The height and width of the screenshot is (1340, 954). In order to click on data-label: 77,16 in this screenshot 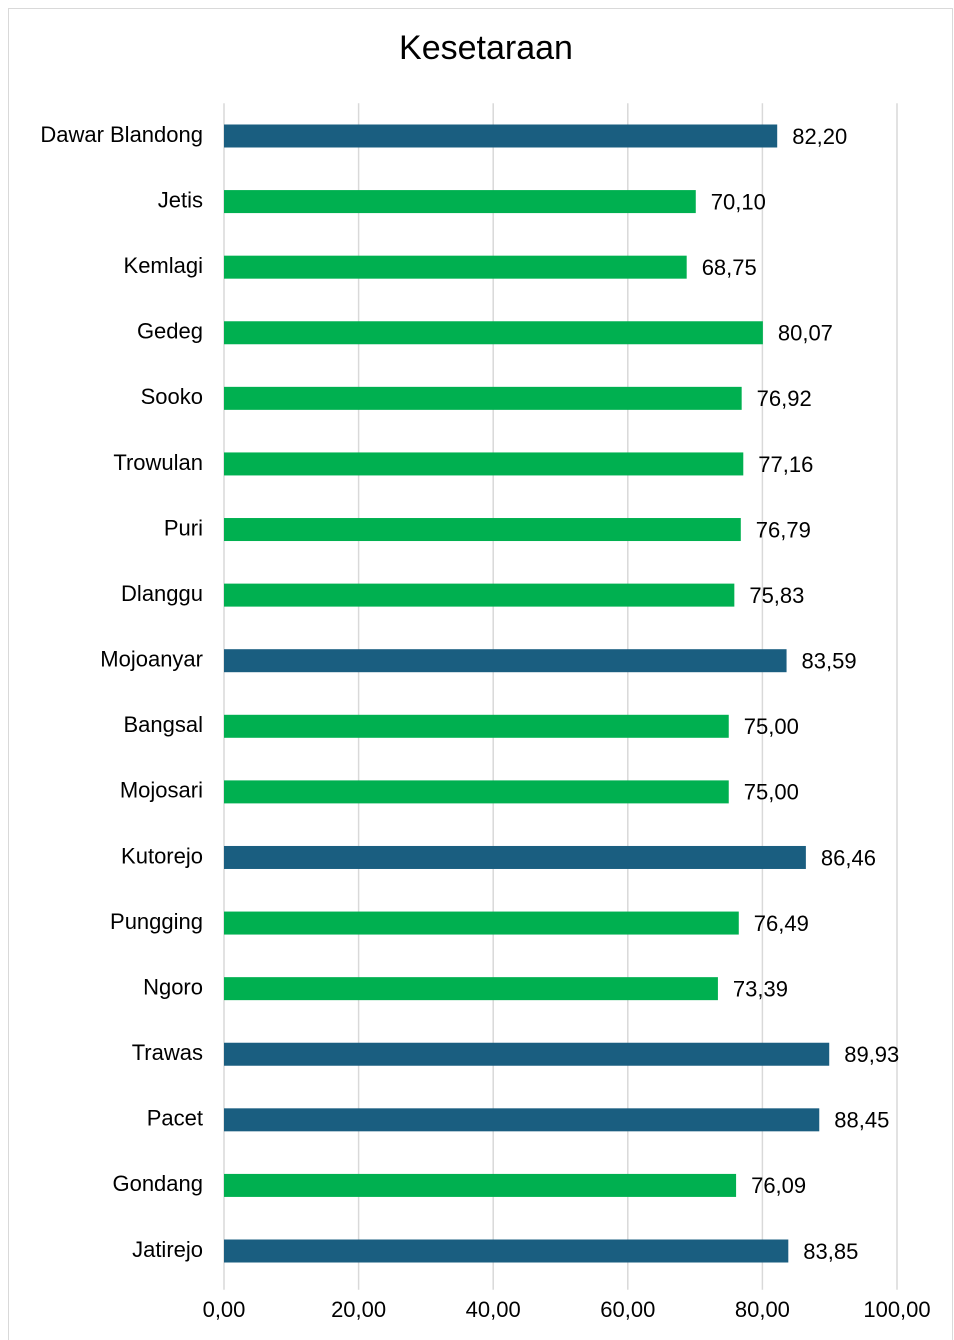, I will do `click(785, 464)`.